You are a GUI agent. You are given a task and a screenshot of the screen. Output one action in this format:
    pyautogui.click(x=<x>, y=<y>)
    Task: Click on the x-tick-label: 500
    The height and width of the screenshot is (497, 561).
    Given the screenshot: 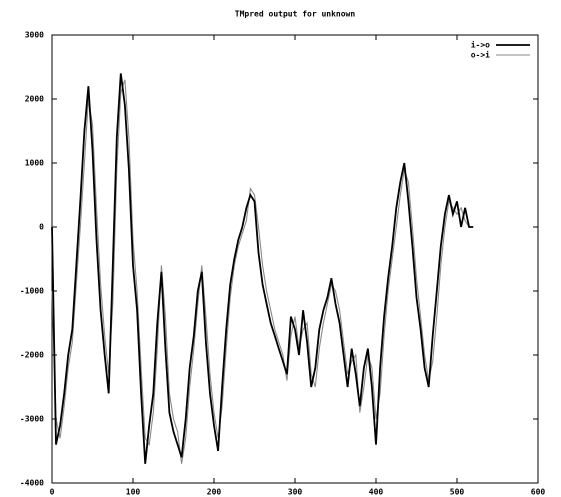 What is the action you would take?
    pyautogui.click(x=457, y=492)
    